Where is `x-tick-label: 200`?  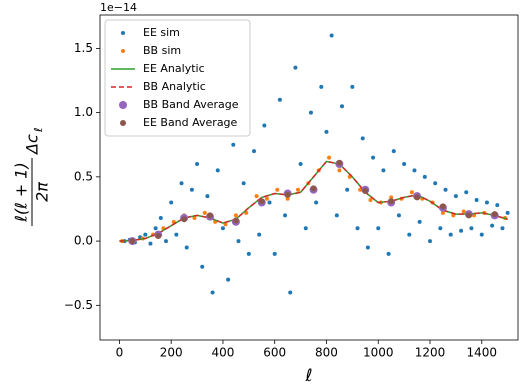 x-tick-label: 200 is located at coordinates (171, 353).